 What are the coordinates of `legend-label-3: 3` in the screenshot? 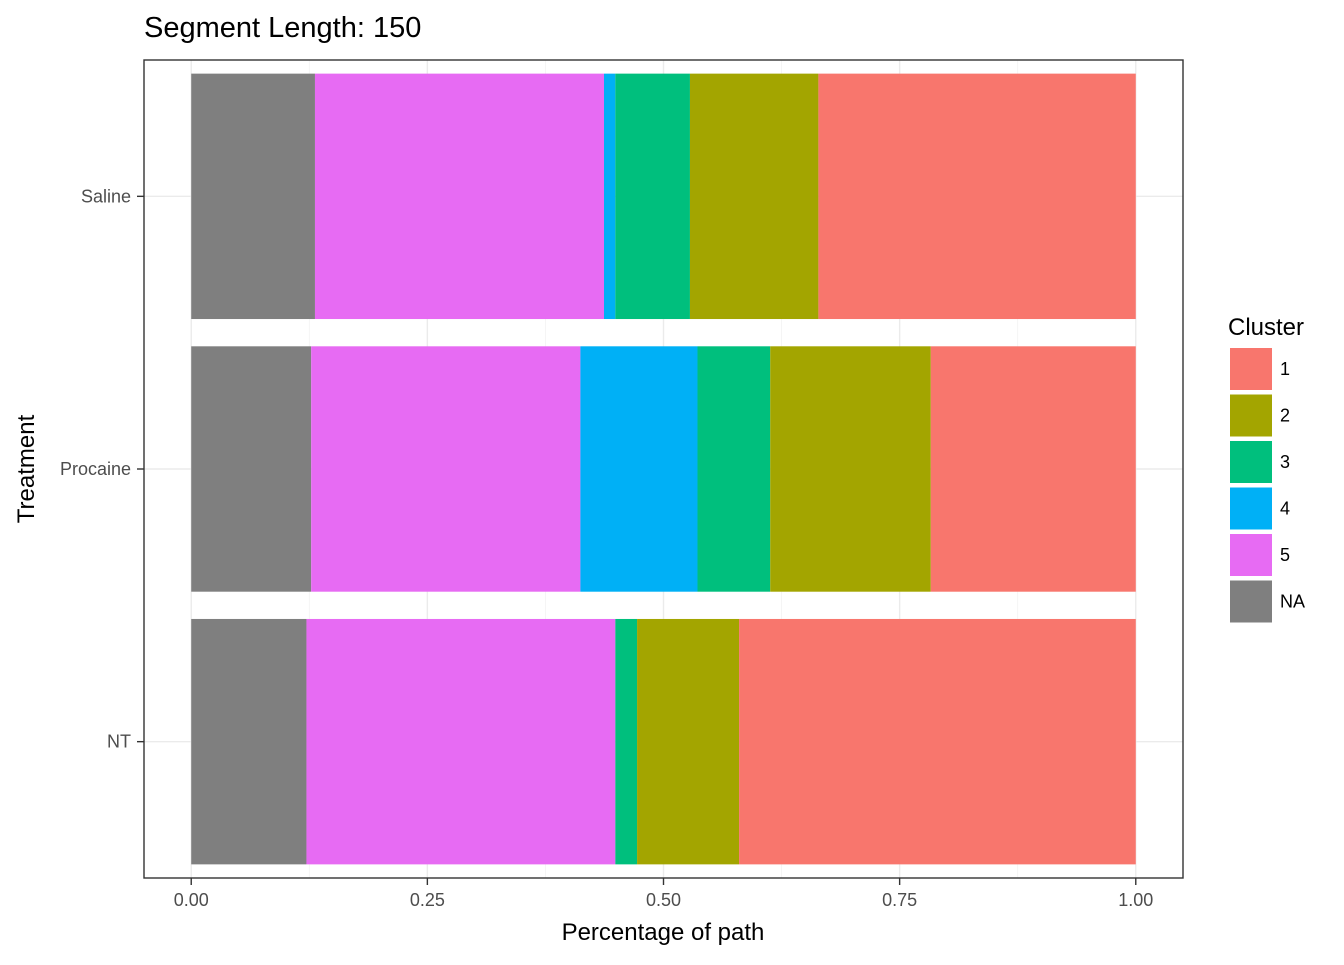 It's located at (1285, 462).